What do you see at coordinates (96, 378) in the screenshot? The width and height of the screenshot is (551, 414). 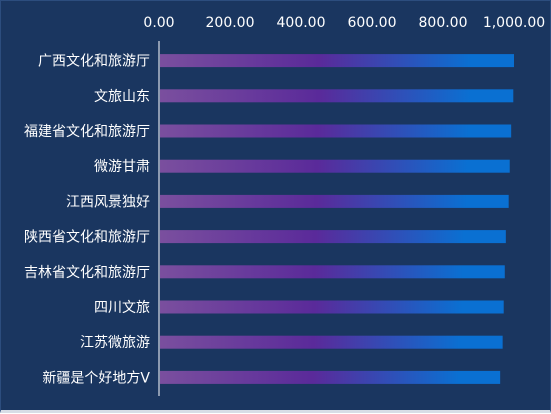 I see `y-tick-label: 新疆是个好地方V` at bounding box center [96, 378].